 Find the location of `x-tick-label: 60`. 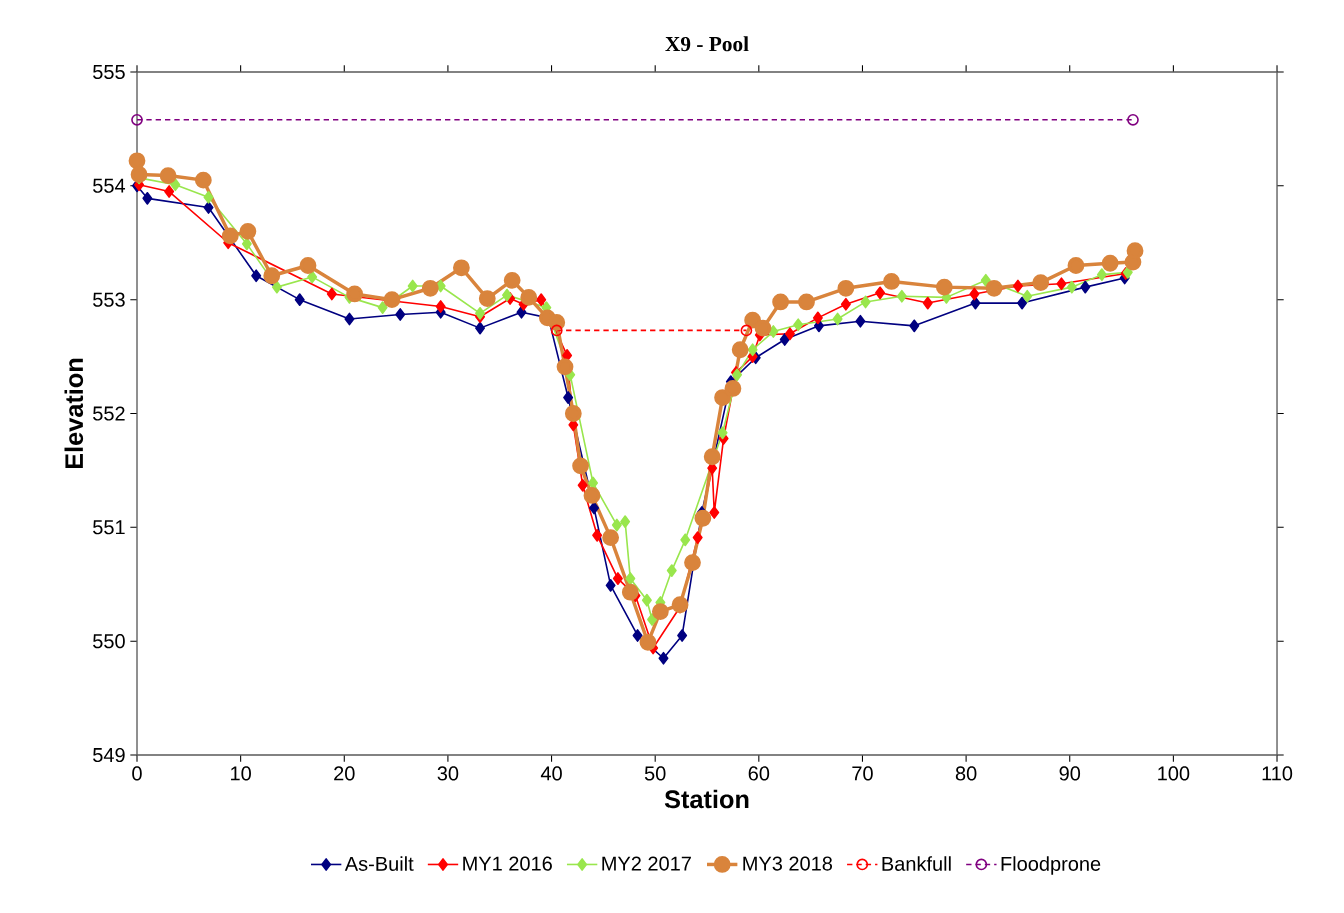

x-tick-label: 60 is located at coordinates (759, 773).